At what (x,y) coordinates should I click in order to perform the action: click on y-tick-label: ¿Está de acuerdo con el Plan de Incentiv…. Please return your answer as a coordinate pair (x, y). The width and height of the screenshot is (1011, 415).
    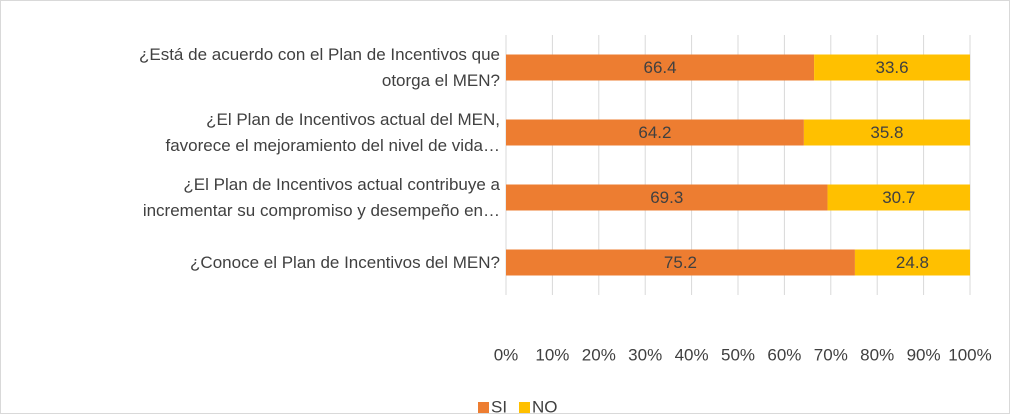
    Looking at the image, I should click on (319, 67).